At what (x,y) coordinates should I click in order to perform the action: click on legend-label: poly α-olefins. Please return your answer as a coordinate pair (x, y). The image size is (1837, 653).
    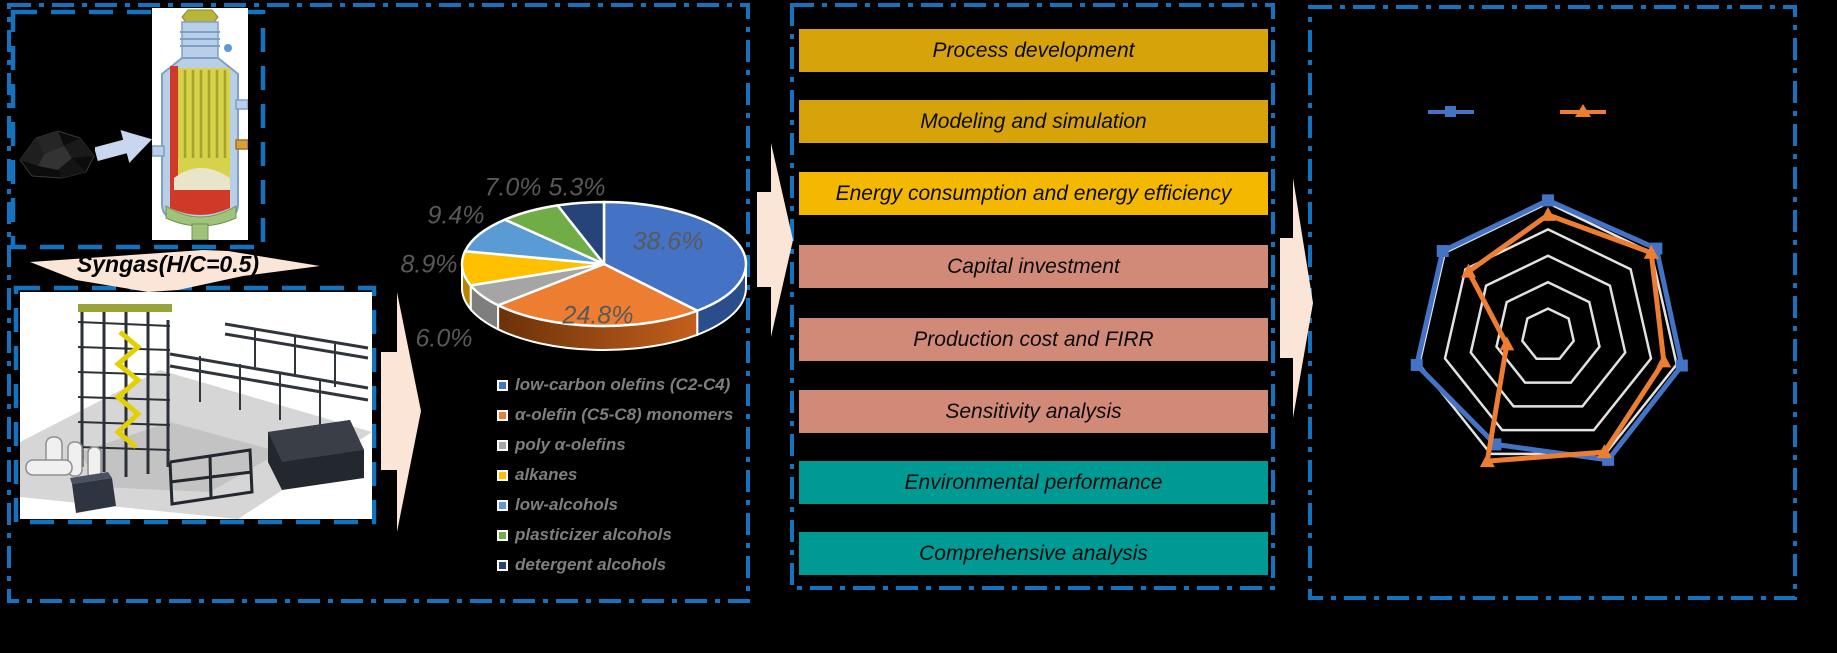
    Looking at the image, I should click on (570, 444).